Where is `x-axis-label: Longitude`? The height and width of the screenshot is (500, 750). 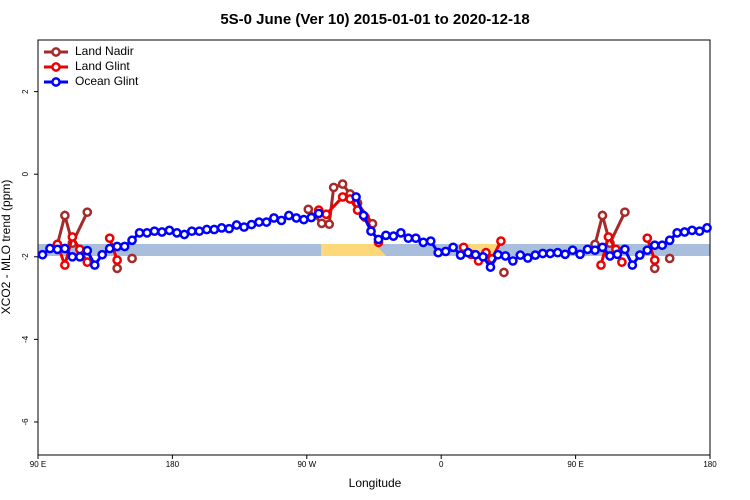
x-axis-label: Longitude is located at coordinates (375, 483).